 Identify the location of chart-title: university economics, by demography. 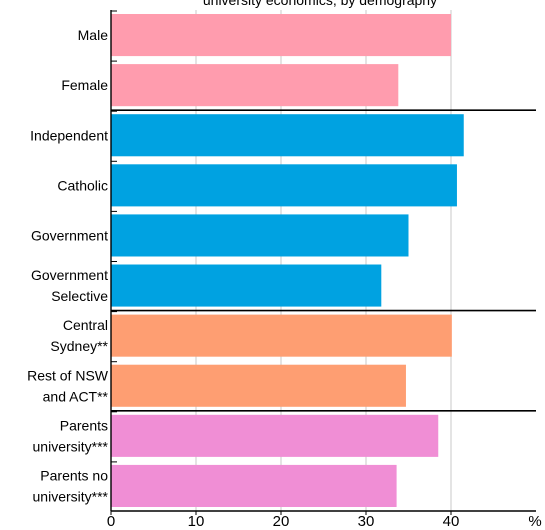
(320, 4).